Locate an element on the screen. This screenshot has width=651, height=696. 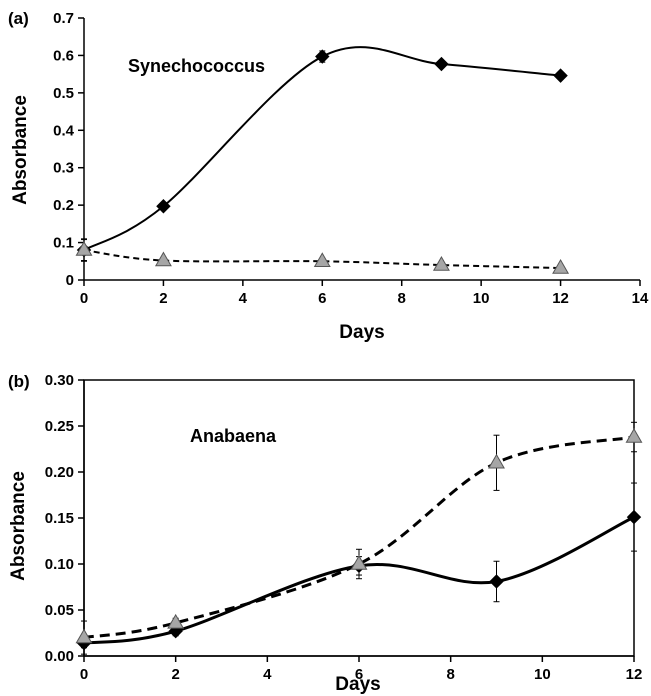
panel-a-series-annotation: Synechococcus is located at coordinates (196, 66).